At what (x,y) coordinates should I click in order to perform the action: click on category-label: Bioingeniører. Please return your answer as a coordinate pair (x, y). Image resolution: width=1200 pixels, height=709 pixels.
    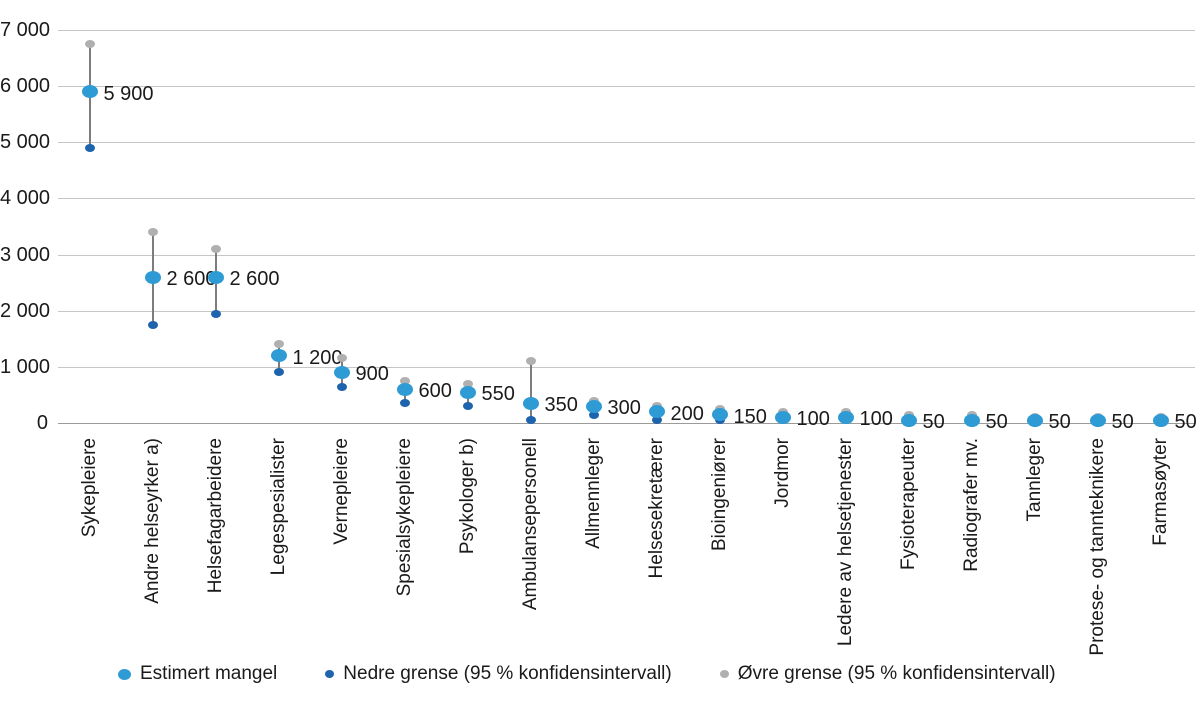
    Looking at the image, I should click on (719, 494).